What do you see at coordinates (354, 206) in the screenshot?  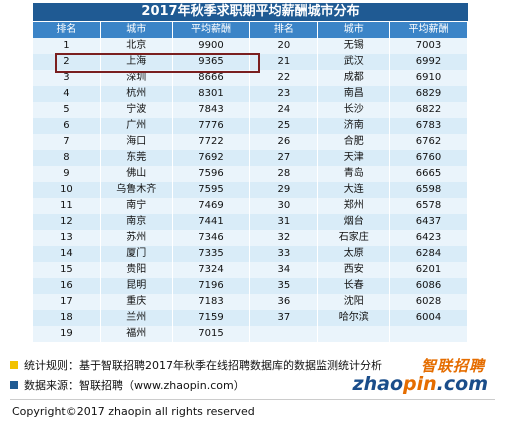 I see `cell-city-right: 郑州` at bounding box center [354, 206].